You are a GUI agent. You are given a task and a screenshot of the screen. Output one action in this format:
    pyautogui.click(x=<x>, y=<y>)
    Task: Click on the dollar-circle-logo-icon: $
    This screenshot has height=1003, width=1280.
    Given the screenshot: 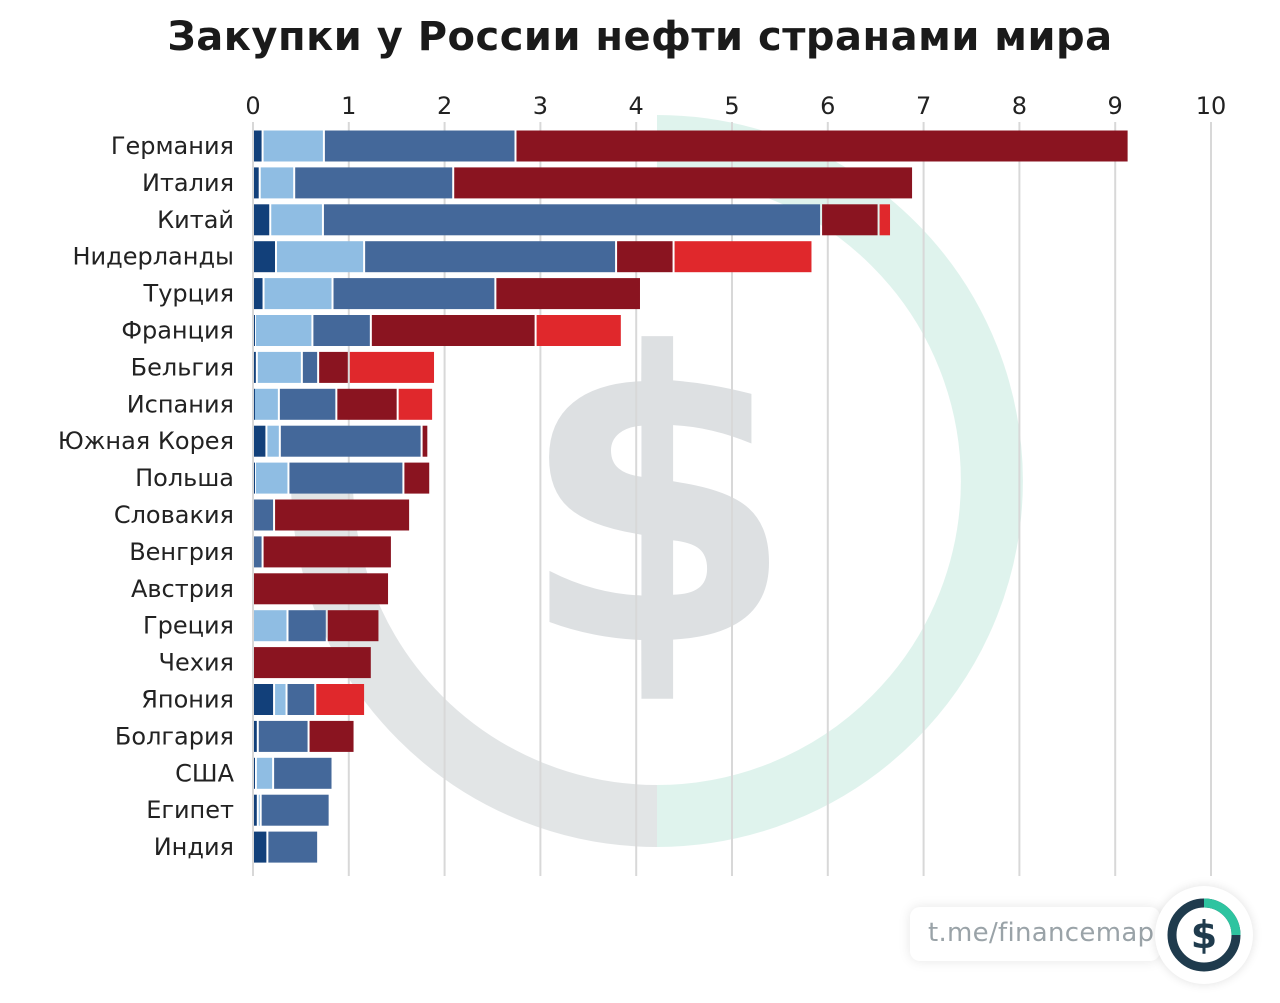 What is the action you would take?
    pyautogui.click(x=1204, y=935)
    